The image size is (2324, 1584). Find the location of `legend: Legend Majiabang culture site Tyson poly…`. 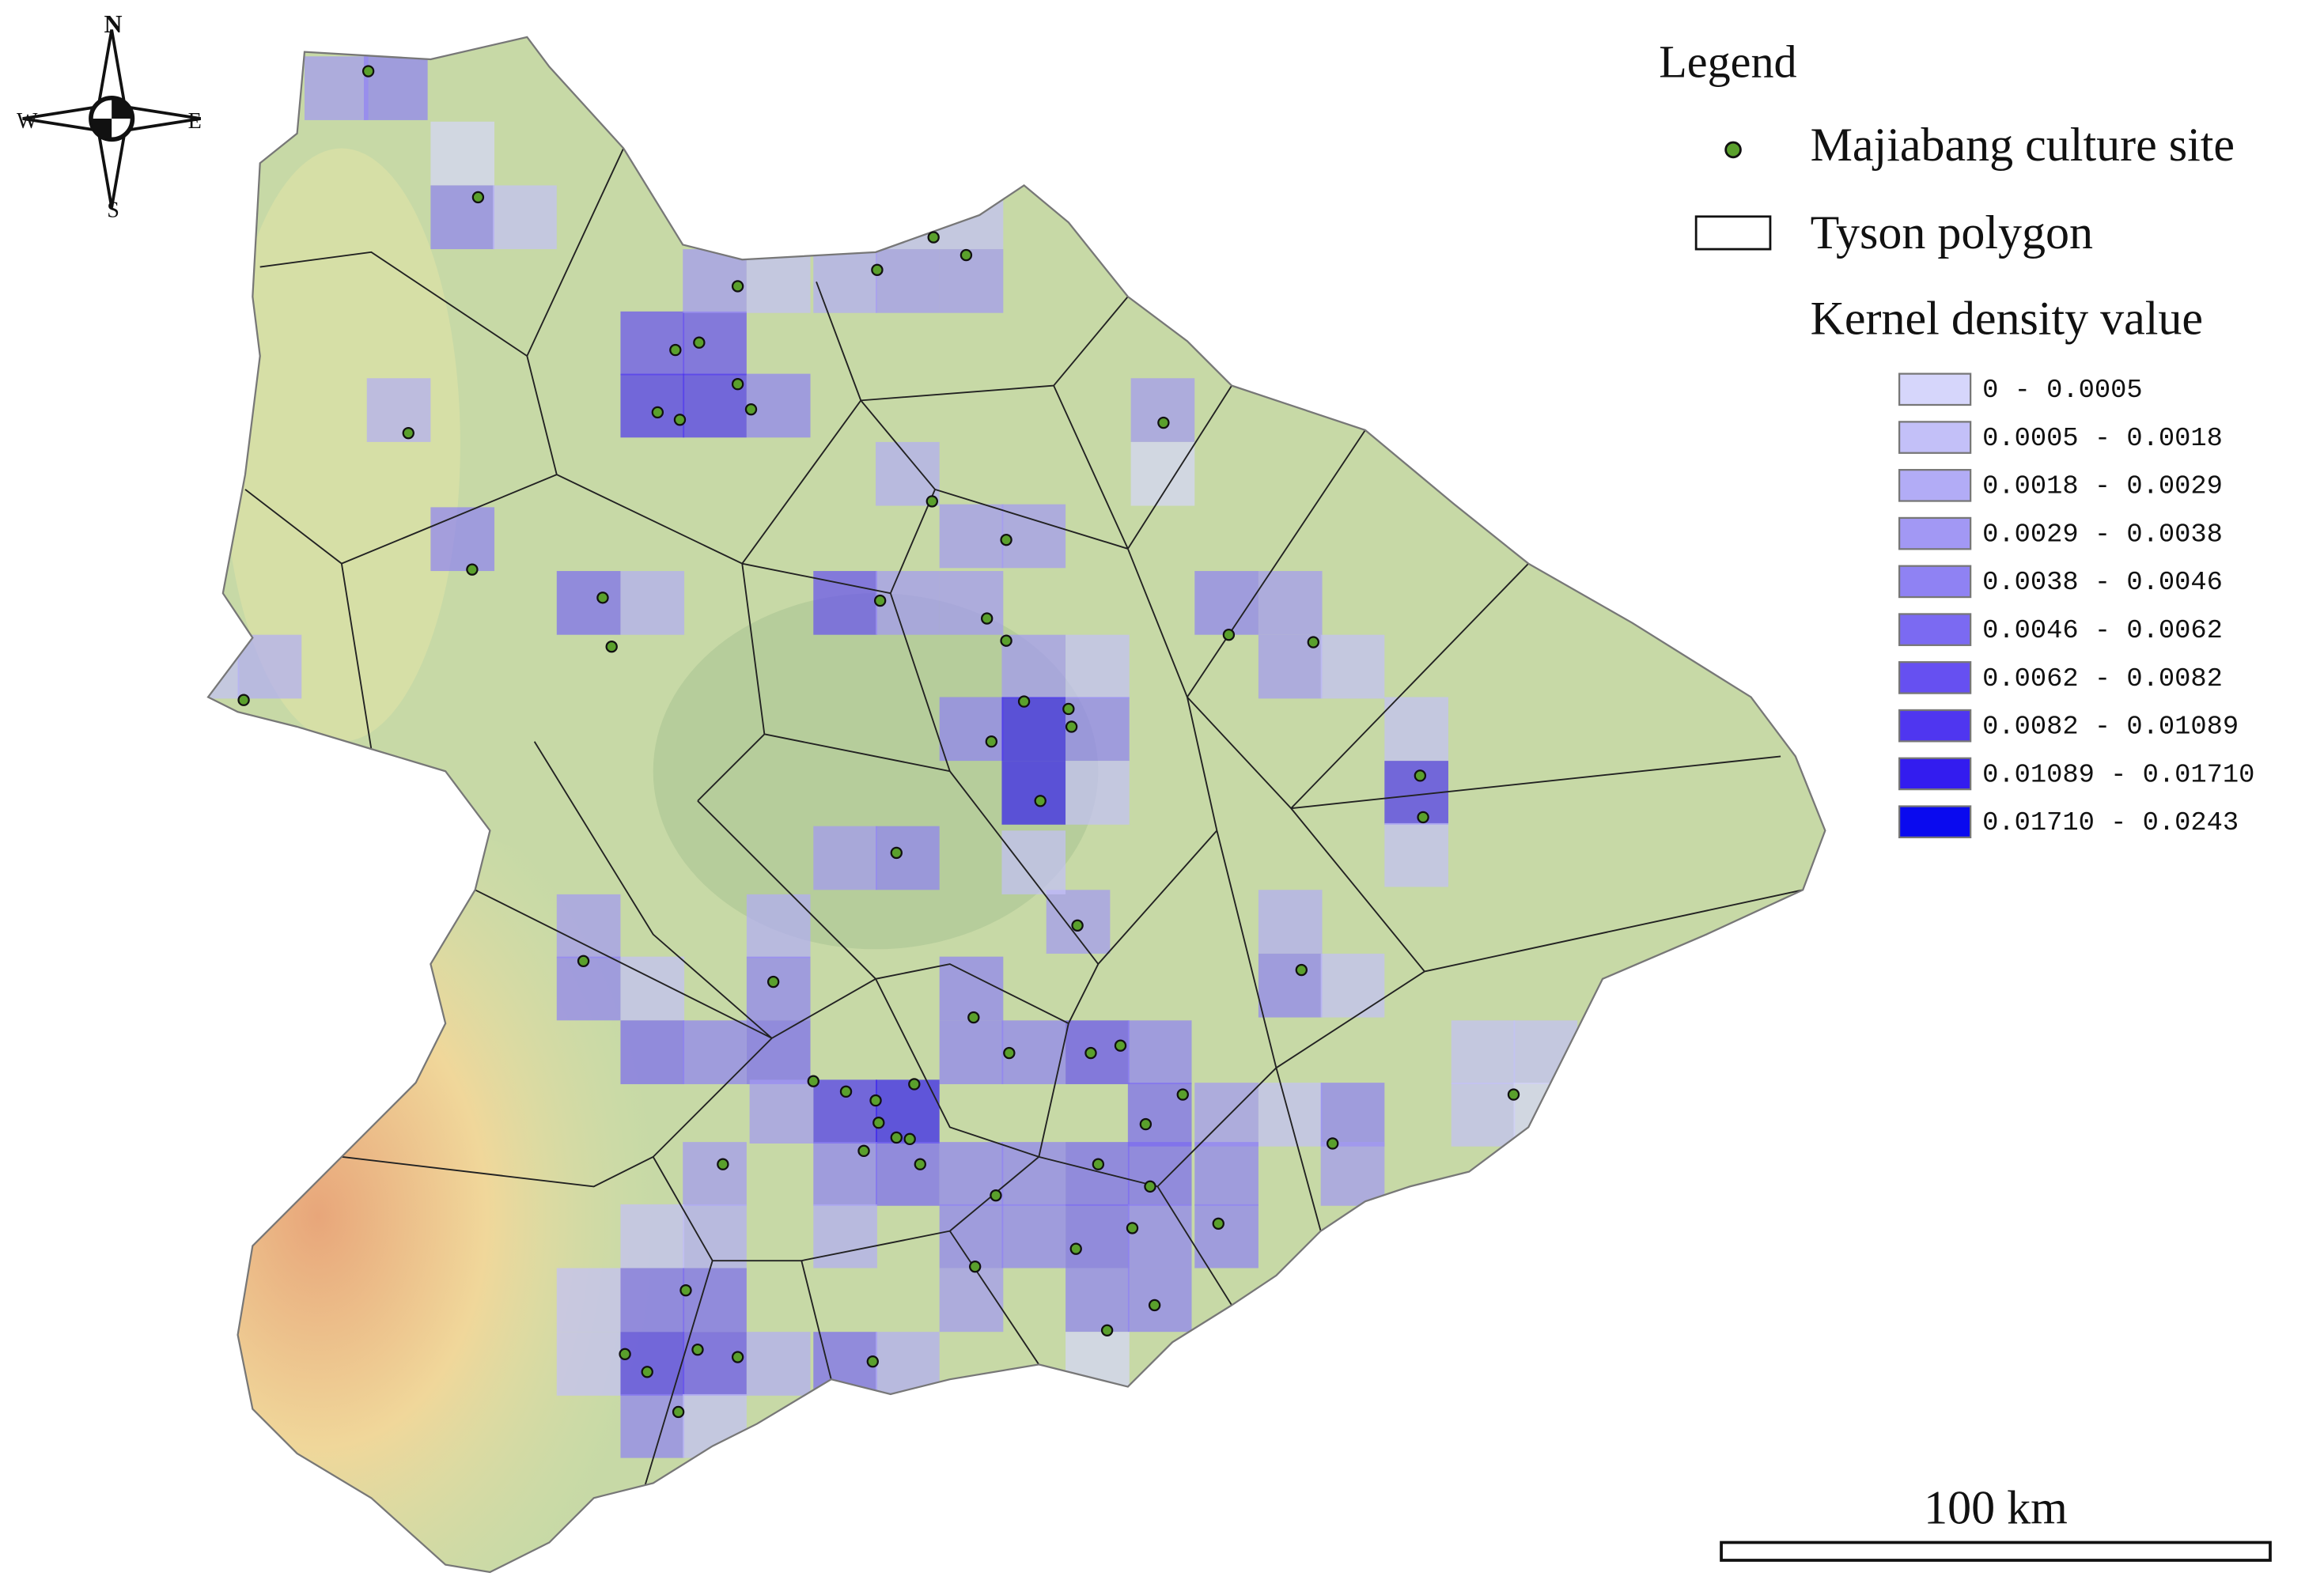

legend: Legend Majiabang culture site Tyson poly… is located at coordinates (1956, 437).